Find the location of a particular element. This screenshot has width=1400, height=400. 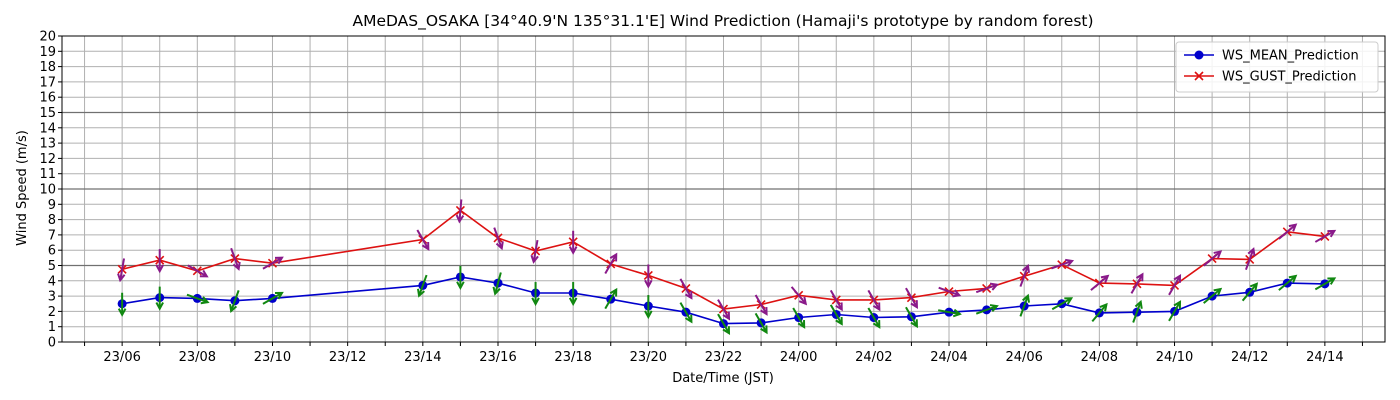

y-tick-label: 15 is located at coordinates (47, 113).